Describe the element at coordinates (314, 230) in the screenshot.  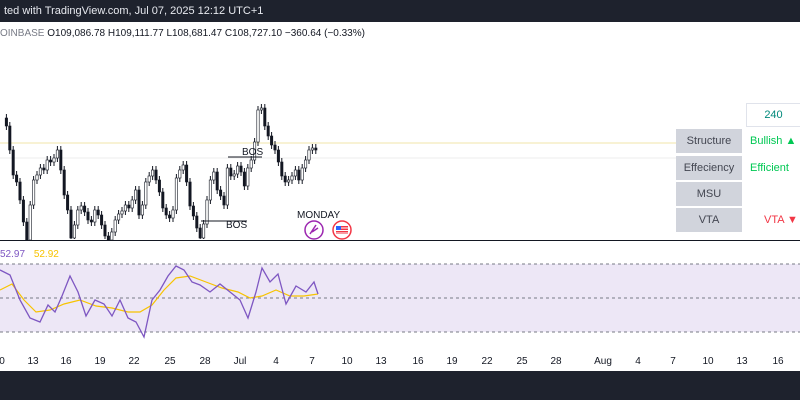
I see `flash-icon` at that location.